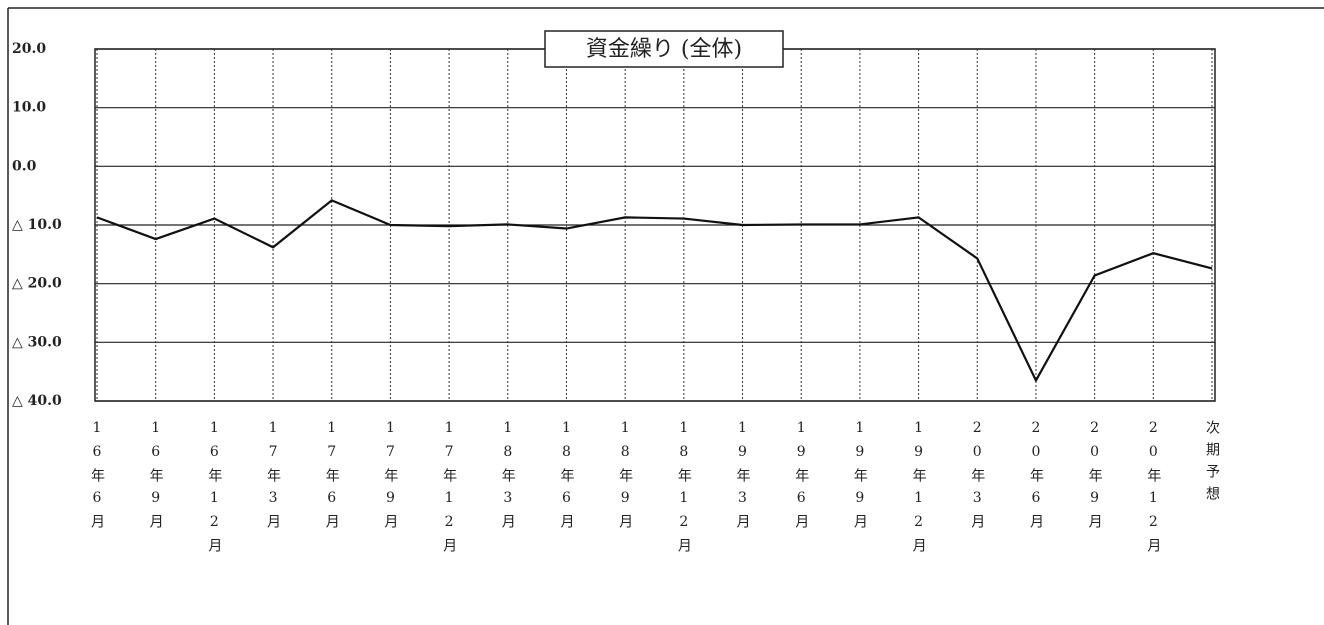  What do you see at coordinates (29, 49) in the screenshot?
I see `y-tick-label: 20.0` at bounding box center [29, 49].